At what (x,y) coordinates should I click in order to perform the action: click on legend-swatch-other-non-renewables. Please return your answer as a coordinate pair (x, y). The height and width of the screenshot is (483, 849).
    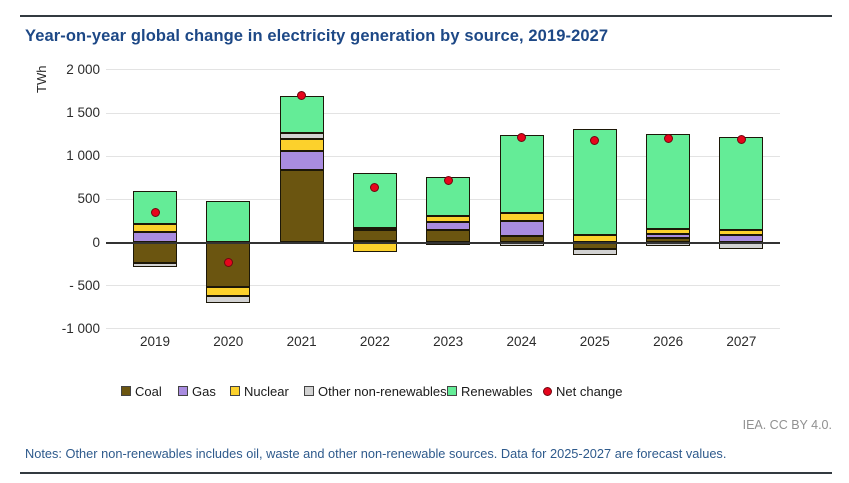
    Looking at the image, I should click on (309, 391).